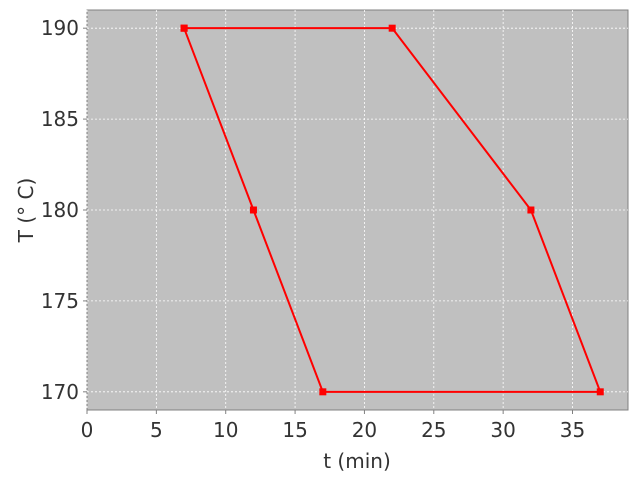 Image resolution: width=640 pixels, height=484 pixels. I want to click on y-axis-label: T (° C), so click(26, 211).